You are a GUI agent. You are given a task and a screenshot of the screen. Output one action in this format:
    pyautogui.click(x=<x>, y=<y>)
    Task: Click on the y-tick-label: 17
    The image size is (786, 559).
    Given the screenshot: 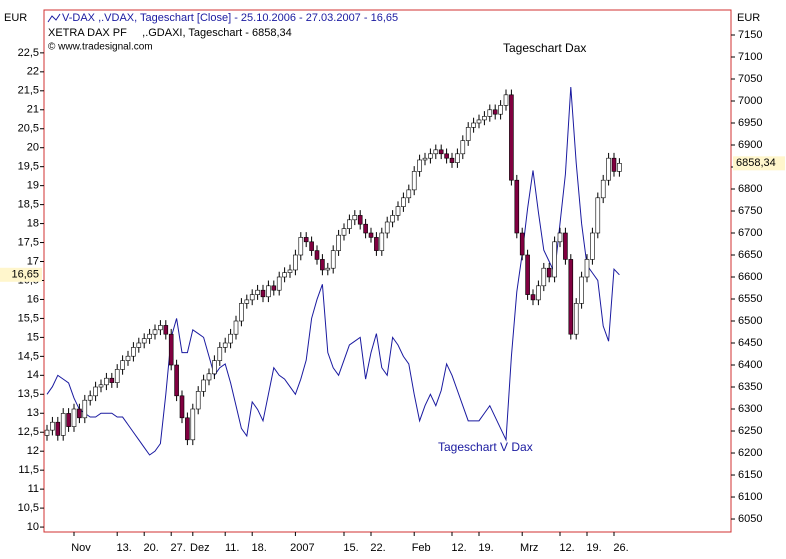 What is the action you would take?
    pyautogui.click(x=33, y=261)
    